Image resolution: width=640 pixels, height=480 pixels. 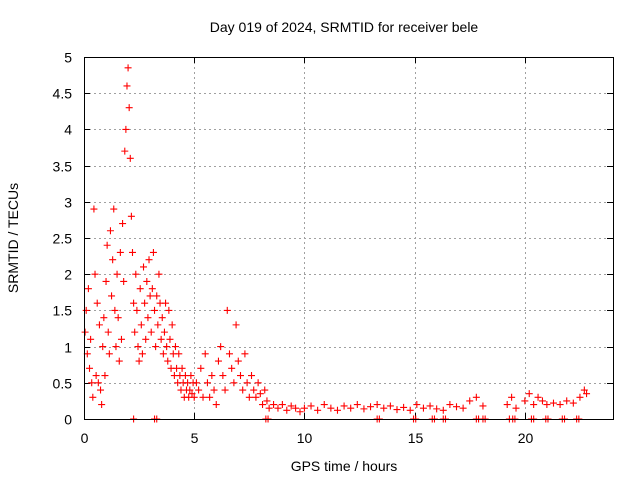 What do you see at coordinates (63, 94) in the screenshot?
I see `y-tick-label: 4.5` at bounding box center [63, 94].